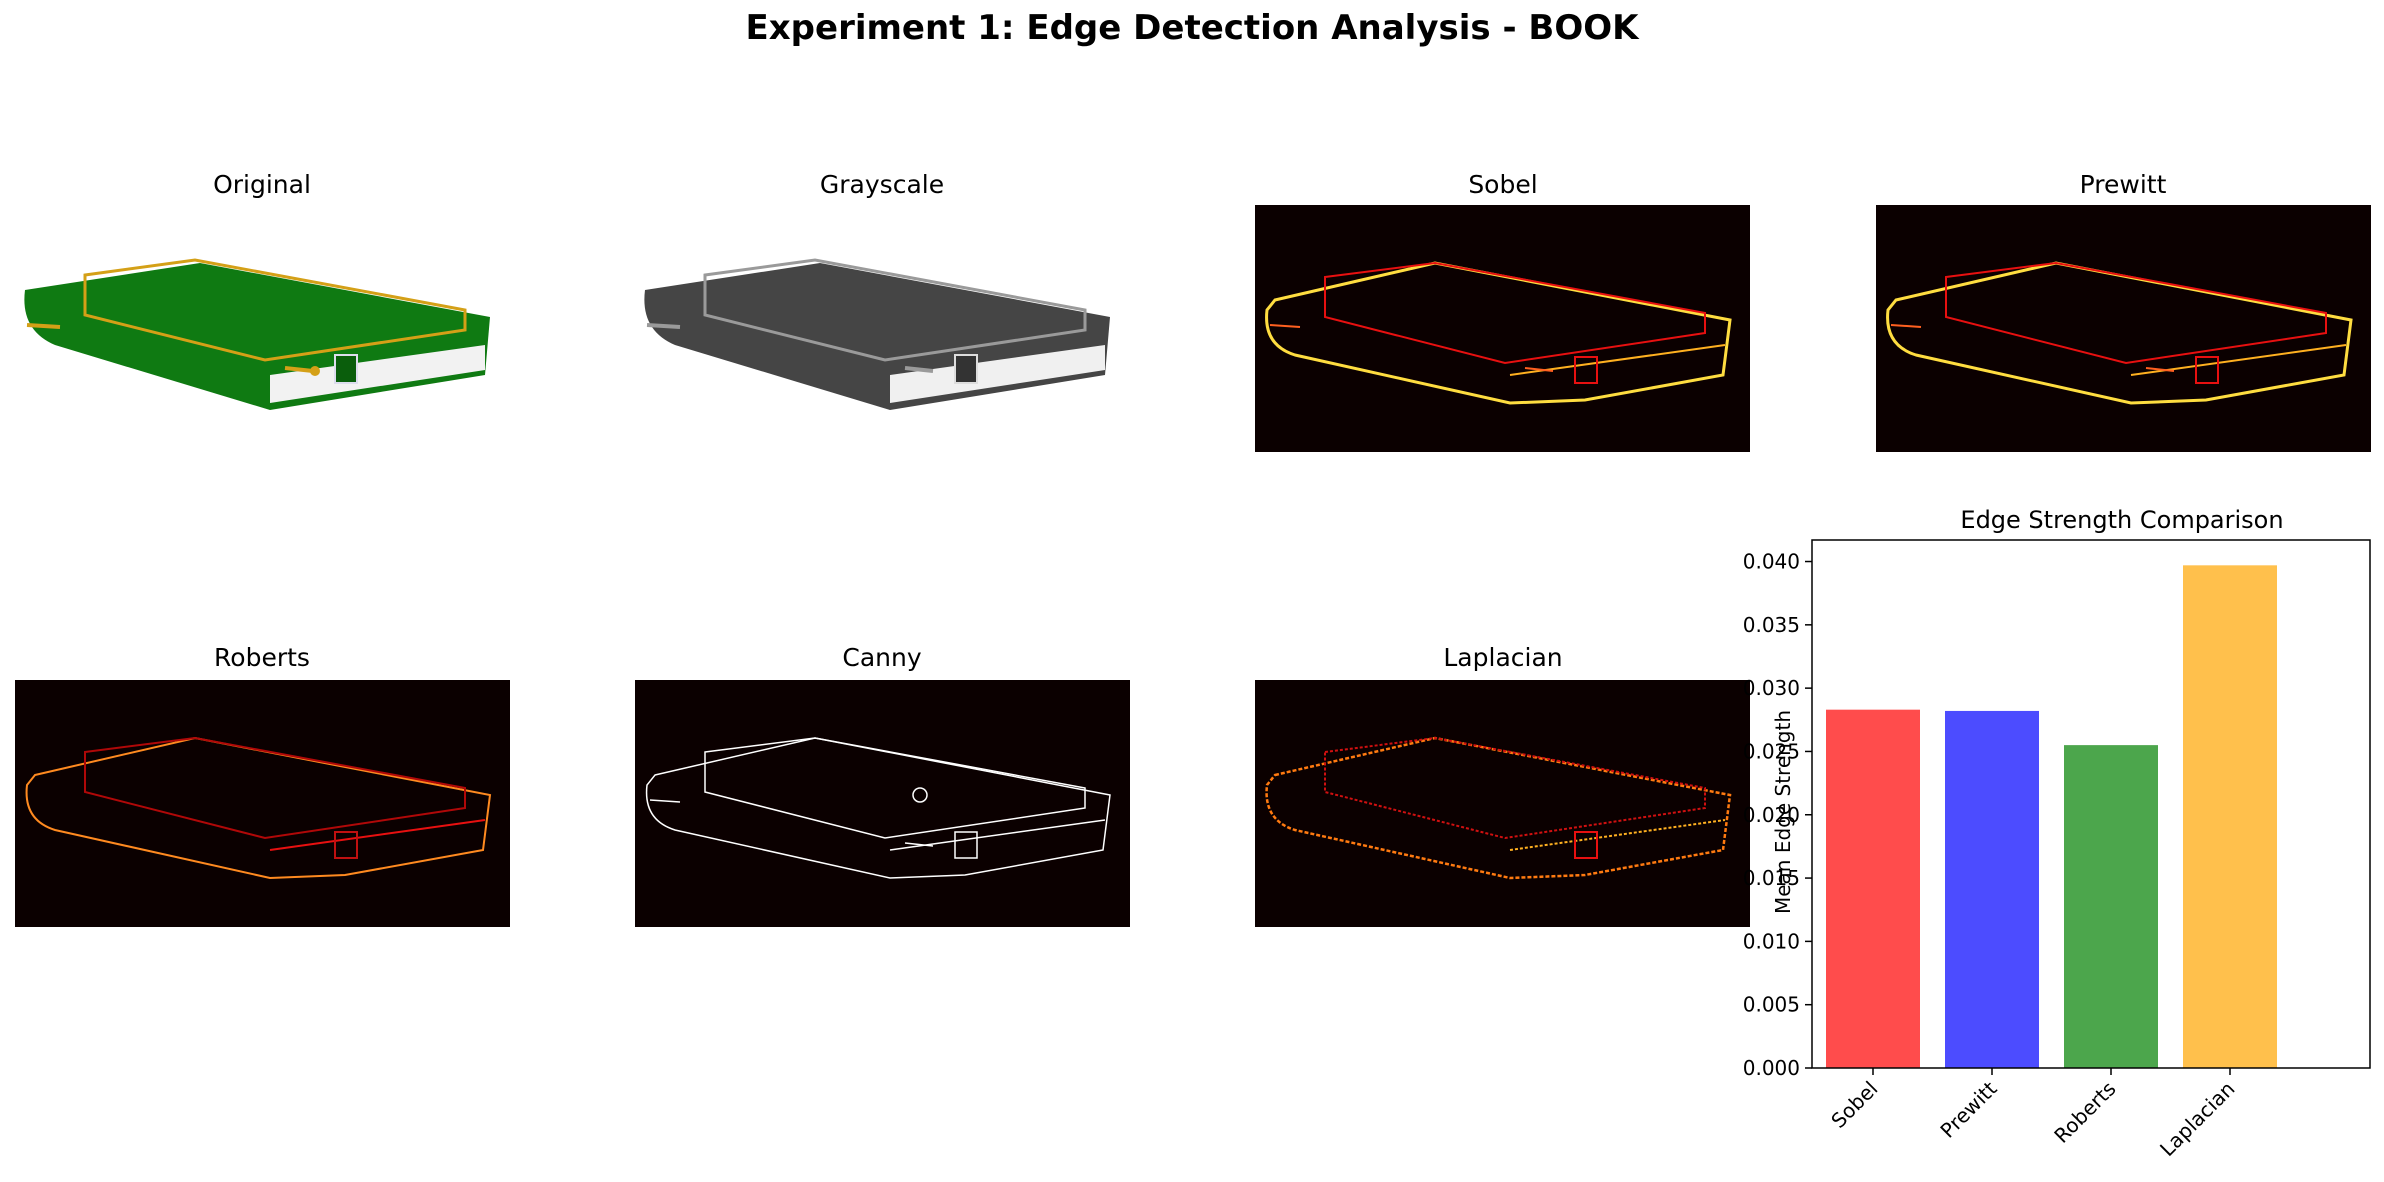  Describe the element at coordinates (1771, 941) in the screenshot. I see `y-tick-label: 0.010` at that location.